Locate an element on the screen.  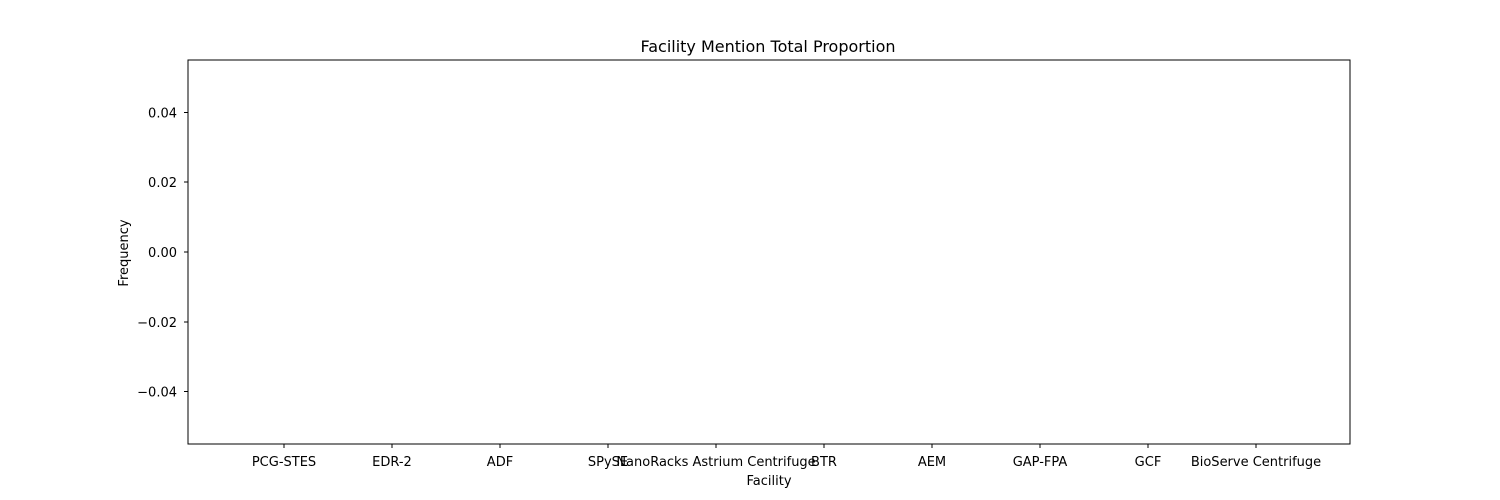
x-tick-label: NanoRacks Astrium Centrifuge is located at coordinates (715, 462).